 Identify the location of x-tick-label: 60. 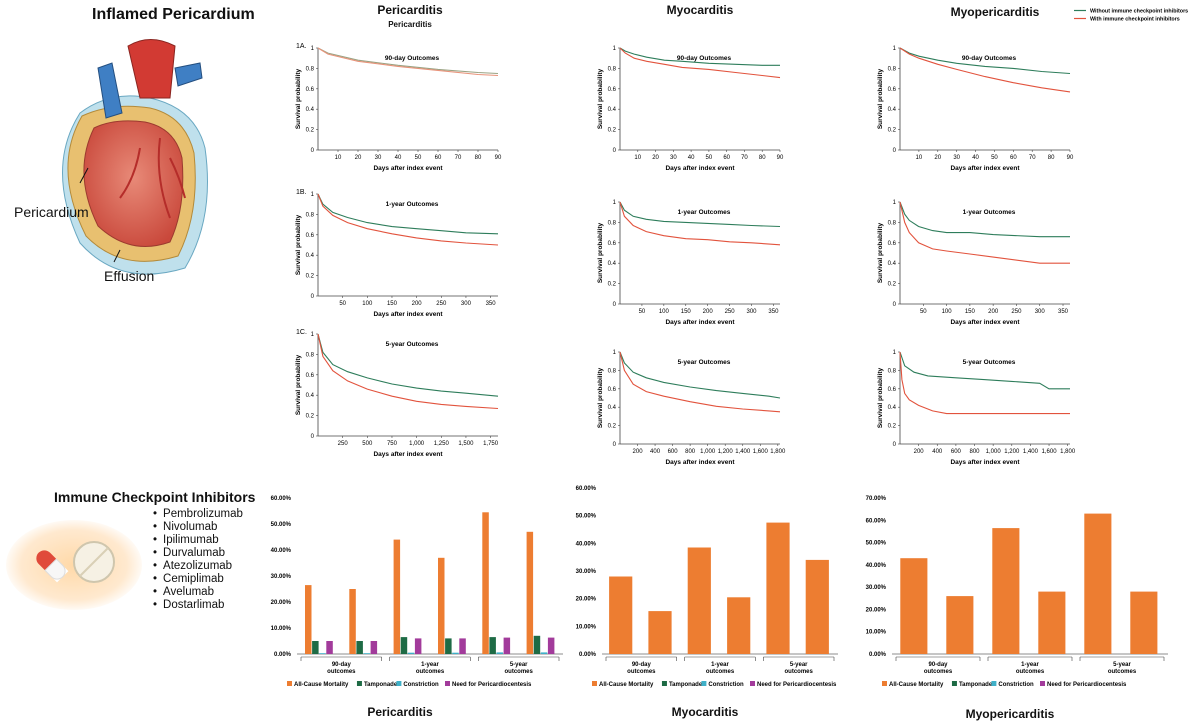
(438, 158).